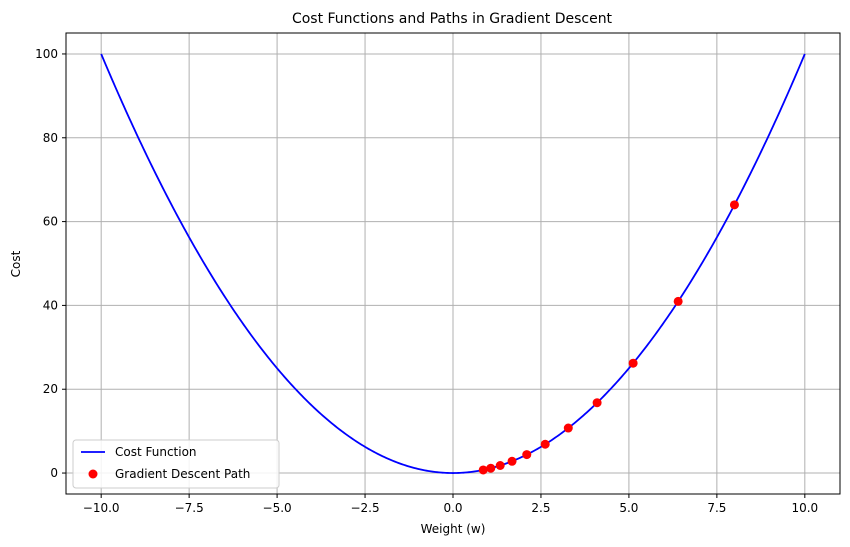  What do you see at coordinates (189, 508) in the screenshot?
I see `x-tick-label: −7.5` at bounding box center [189, 508].